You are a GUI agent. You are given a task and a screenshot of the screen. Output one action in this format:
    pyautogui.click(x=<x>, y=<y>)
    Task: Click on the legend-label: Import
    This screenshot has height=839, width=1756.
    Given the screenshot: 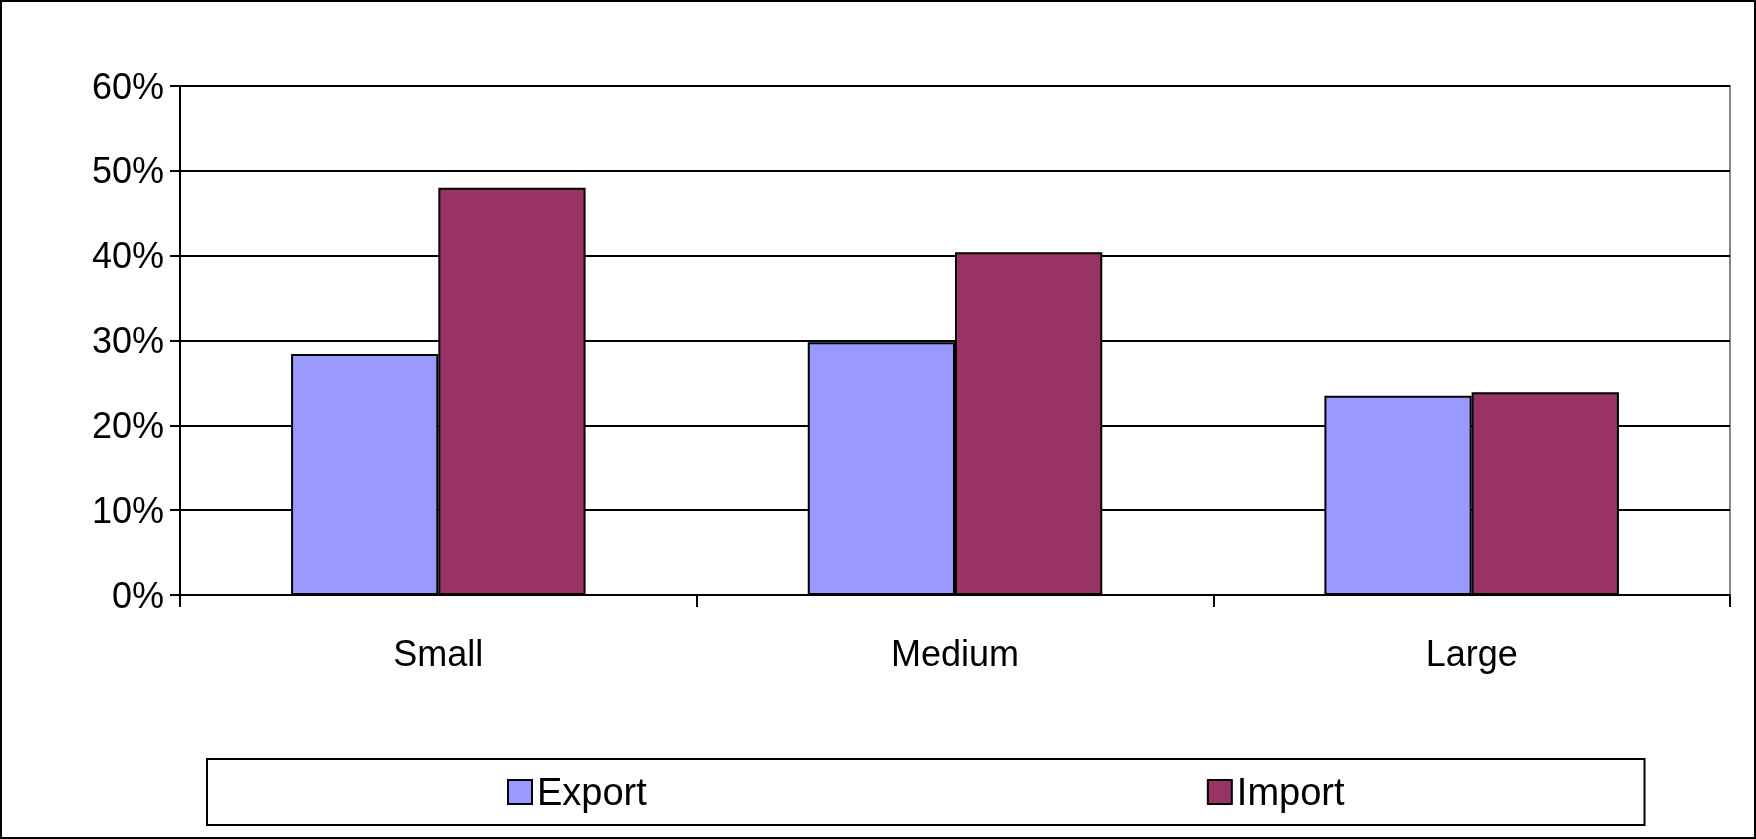 What is the action you would take?
    pyautogui.click(x=1290, y=792)
    